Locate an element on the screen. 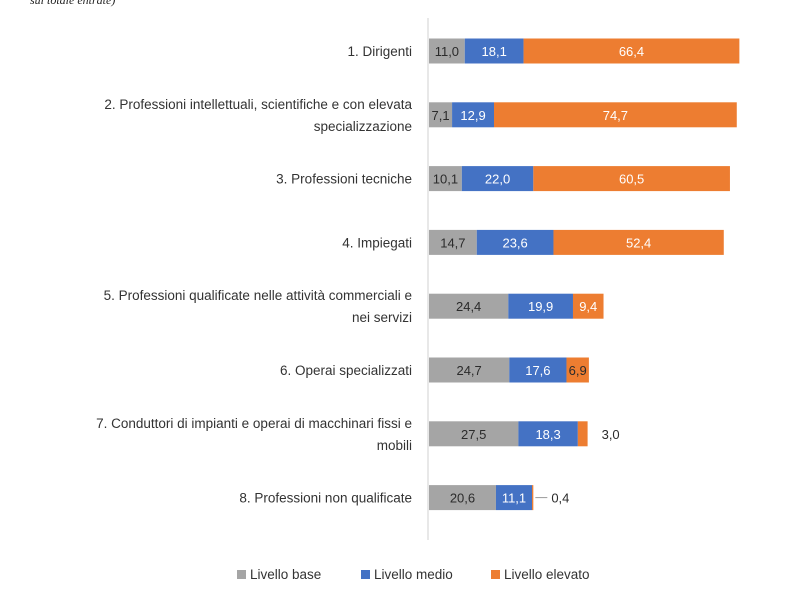 The height and width of the screenshot is (616, 808). data-label: 19,9 is located at coordinates (540, 306).